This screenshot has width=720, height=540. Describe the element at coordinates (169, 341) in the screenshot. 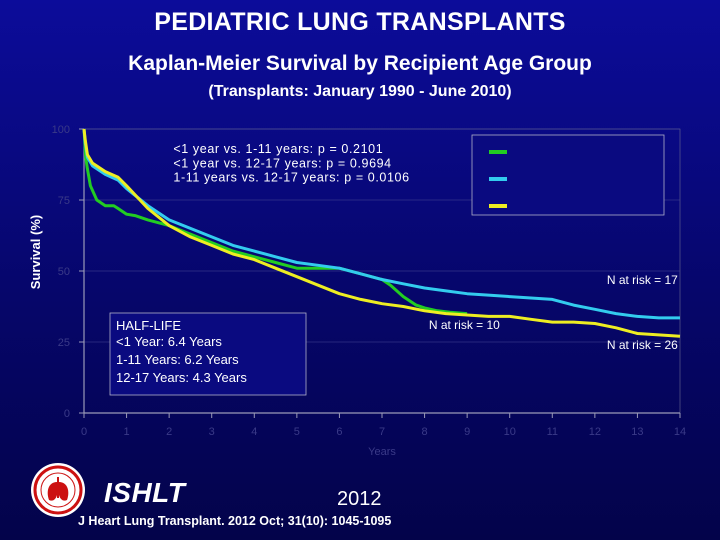

I see `half-life-line-1: <1 Year: 6.4 Years` at that location.